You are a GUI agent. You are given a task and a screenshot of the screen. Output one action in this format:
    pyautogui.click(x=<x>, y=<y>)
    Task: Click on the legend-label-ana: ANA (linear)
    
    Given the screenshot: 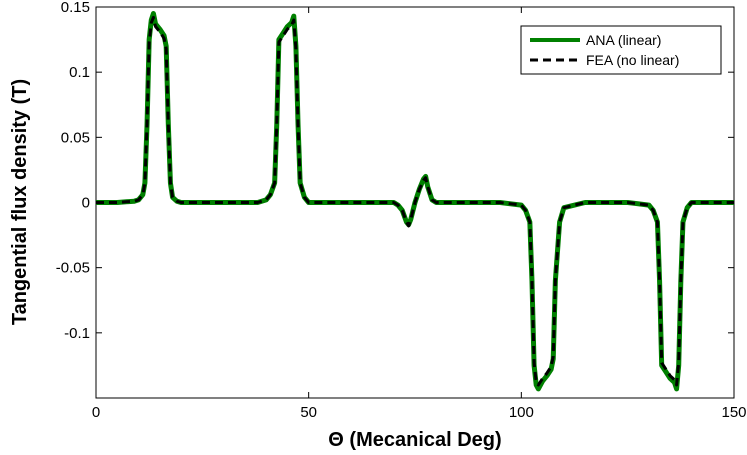 What is the action you would take?
    pyautogui.click(x=623, y=40)
    